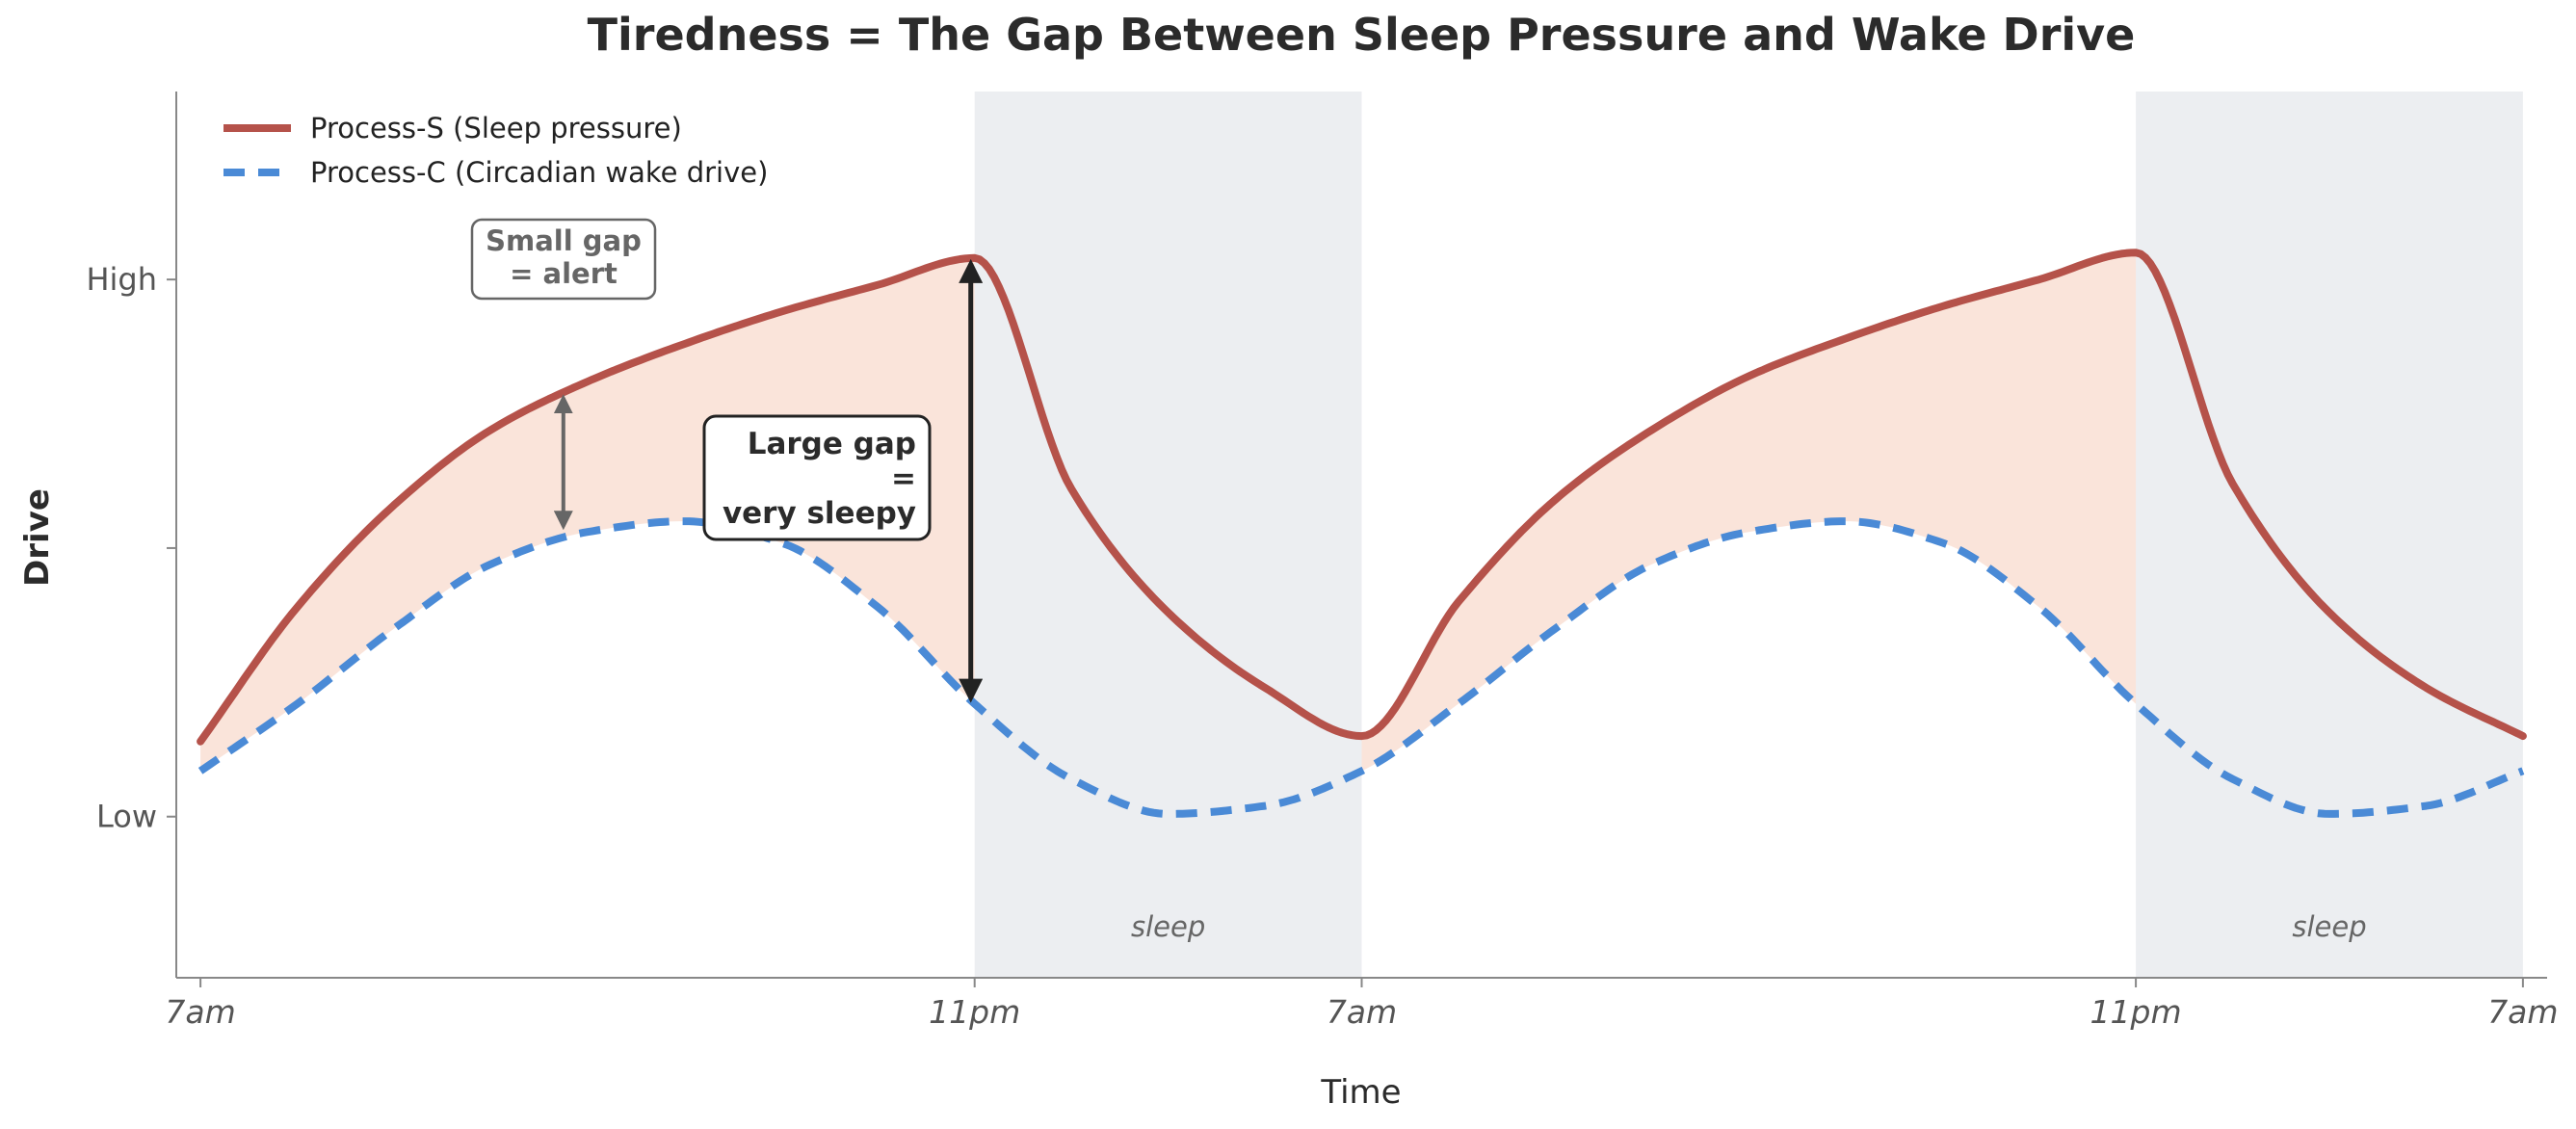 Image resolution: width=2576 pixels, height=1129 pixels. I want to click on large-gap-label-line: =, so click(904, 478).